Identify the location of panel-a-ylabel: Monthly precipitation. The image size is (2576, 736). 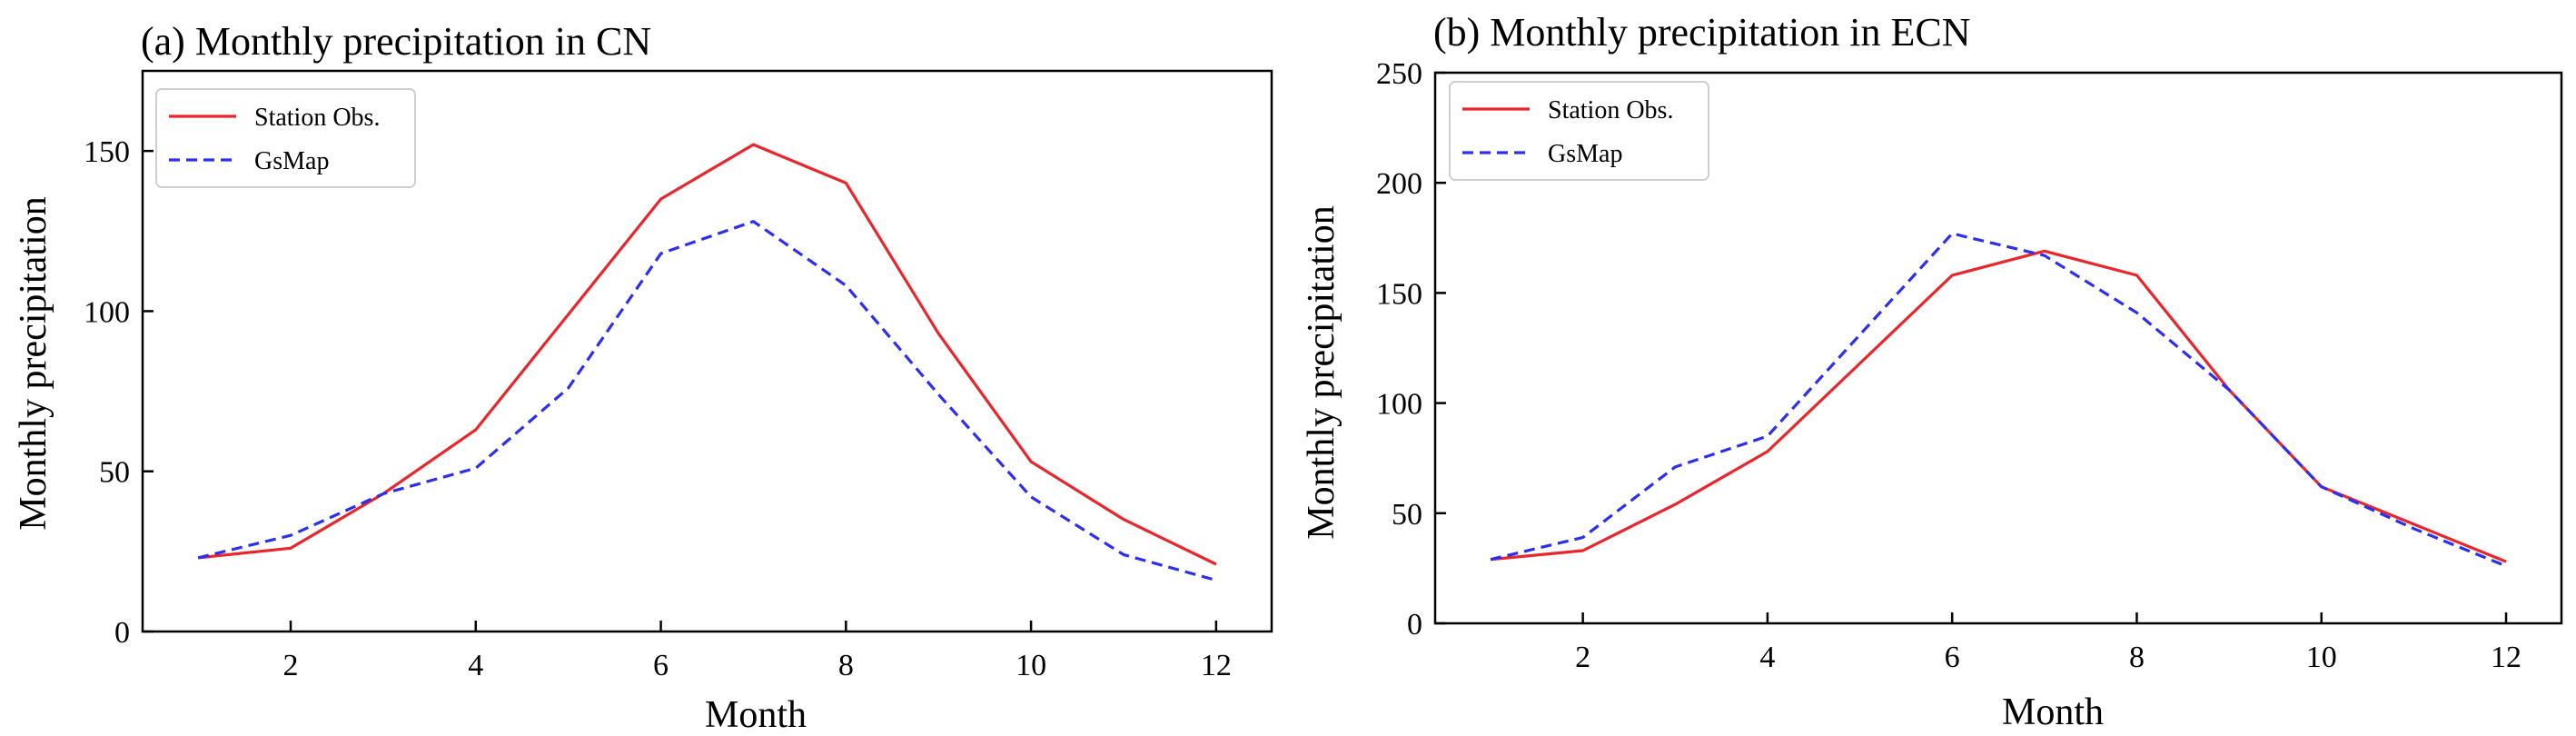
(33, 363).